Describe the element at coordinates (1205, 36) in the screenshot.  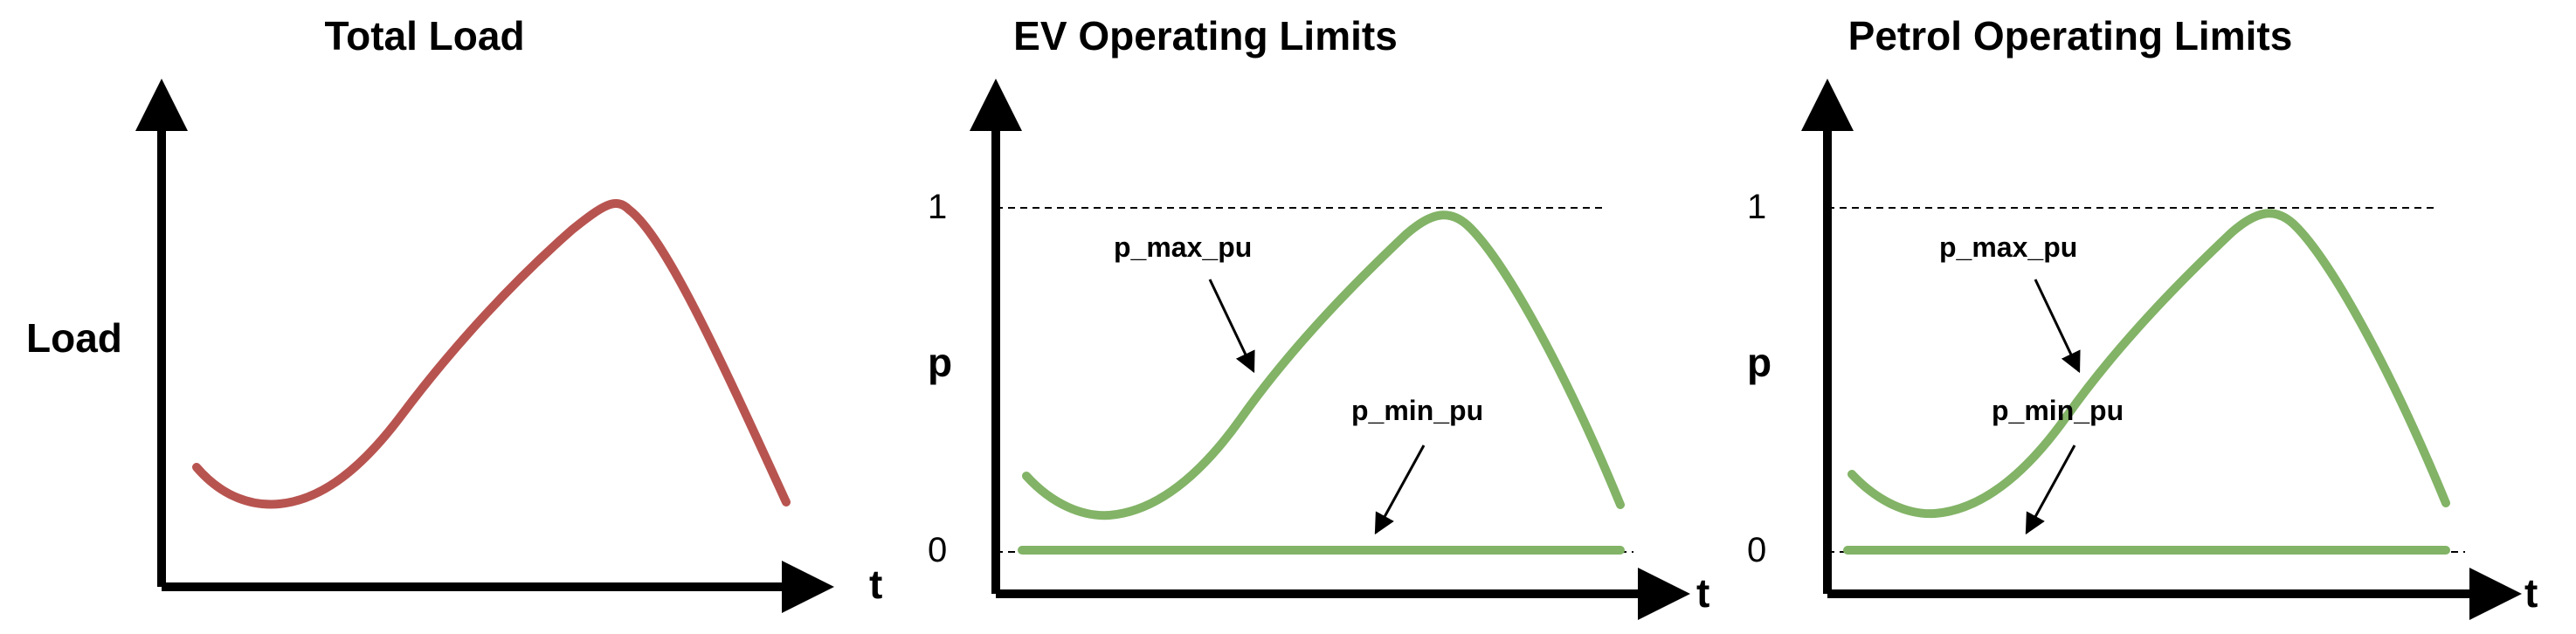
I see `panel-title: EV Operating Limits` at that location.